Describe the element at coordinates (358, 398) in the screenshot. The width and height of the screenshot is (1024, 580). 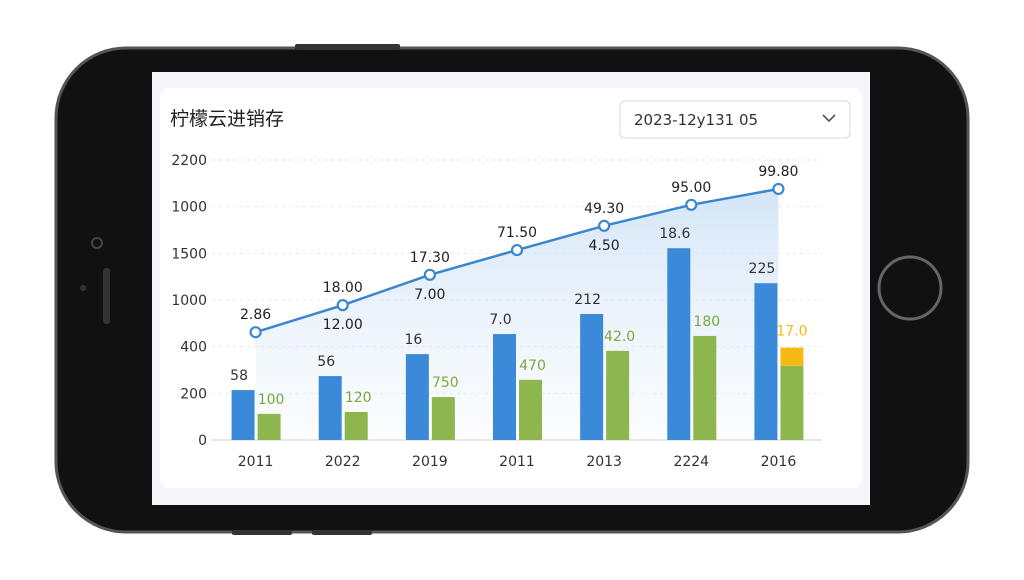
I see `bar-label: 120` at that location.